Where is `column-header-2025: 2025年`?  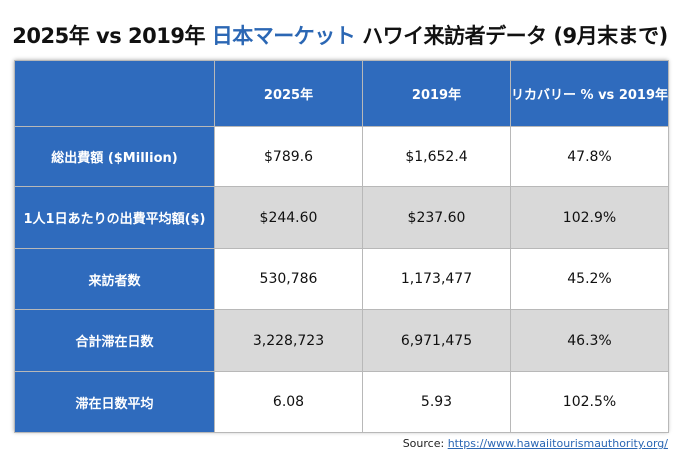 column-header-2025: 2025年 is located at coordinates (288, 93).